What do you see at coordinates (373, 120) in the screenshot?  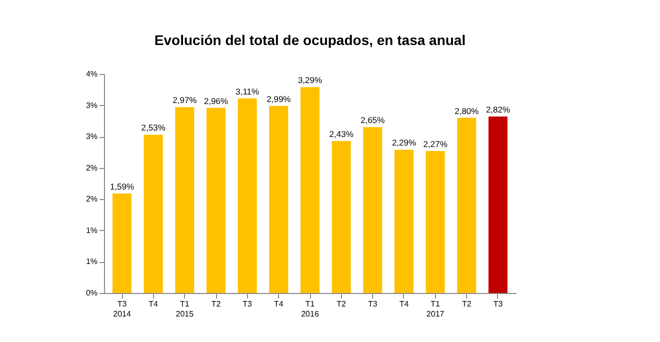 I see `data-label: 2,65%` at bounding box center [373, 120].